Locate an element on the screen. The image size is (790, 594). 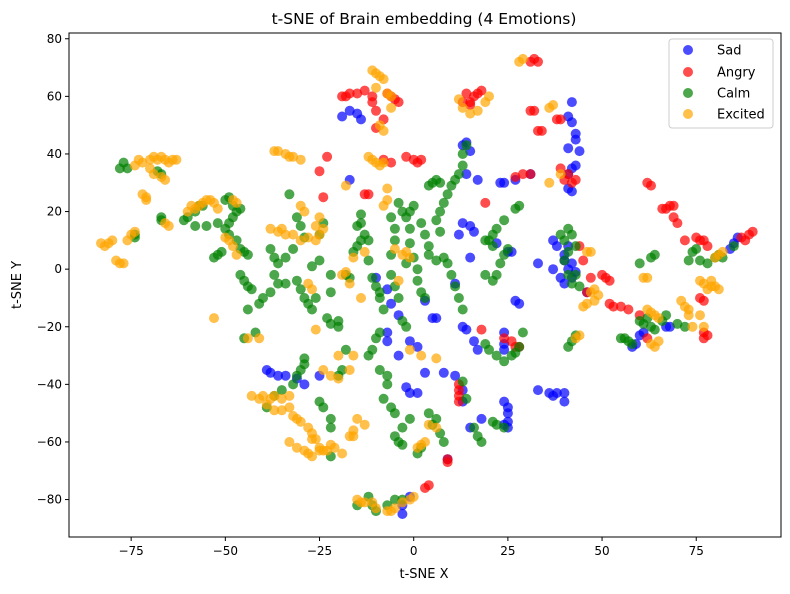
legend-item-excited: Excited is located at coordinates (724, 115).